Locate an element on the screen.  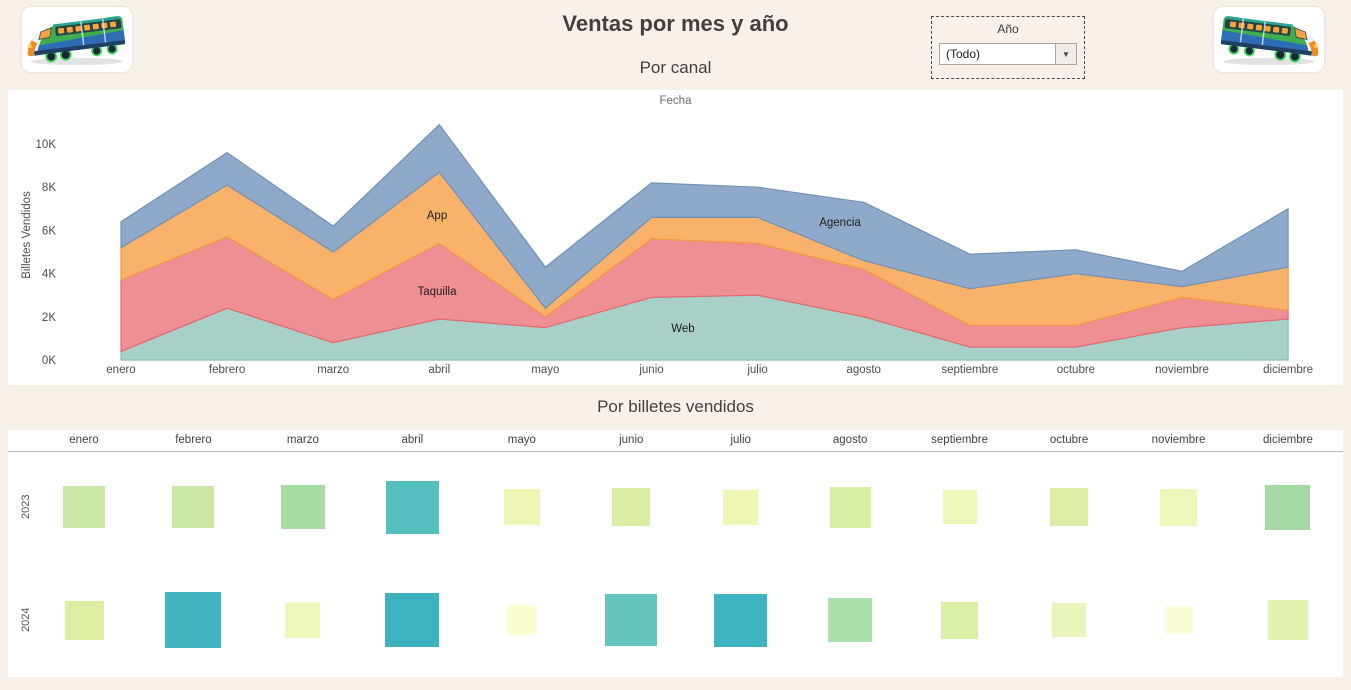
year-filter-value: (Todo) is located at coordinates (963, 54).